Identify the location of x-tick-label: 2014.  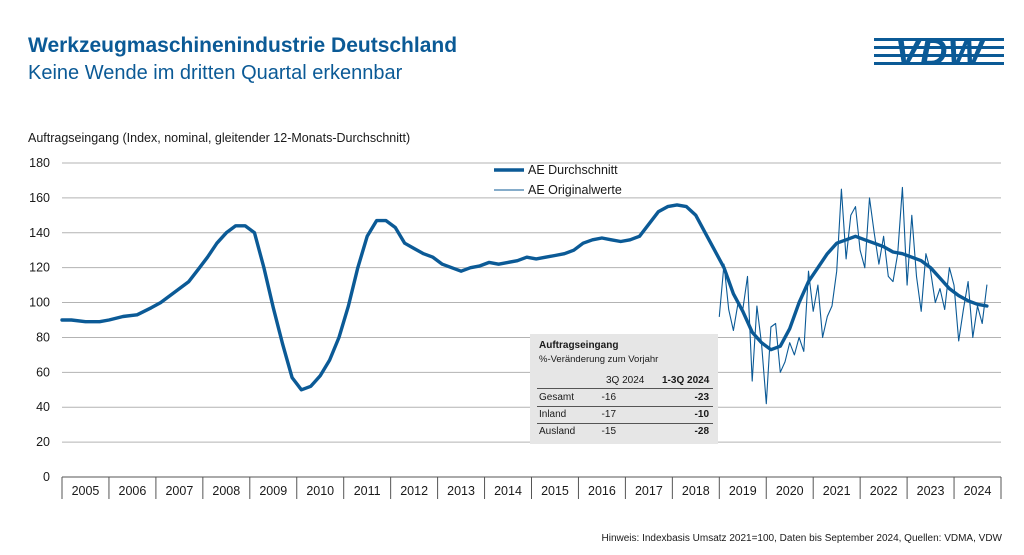
(508, 491).